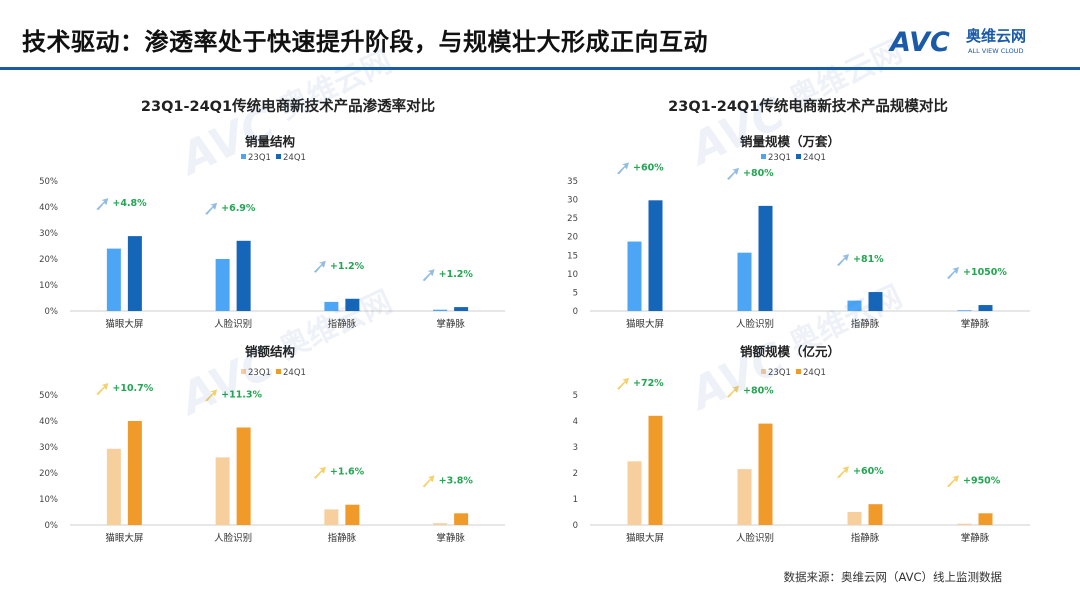 This screenshot has height=608, width=1080. Describe the element at coordinates (52, 312) in the screenshot. I see `y-tick-label: 0%` at that location.